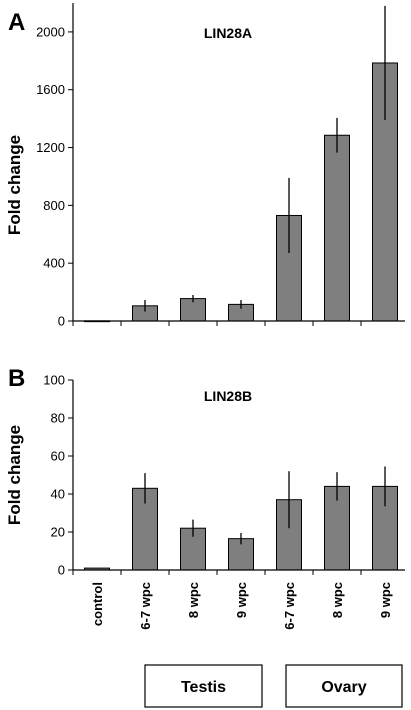 The image size is (411, 710). What do you see at coordinates (16, 378) in the screenshot?
I see `panel-letter-b: B` at bounding box center [16, 378].